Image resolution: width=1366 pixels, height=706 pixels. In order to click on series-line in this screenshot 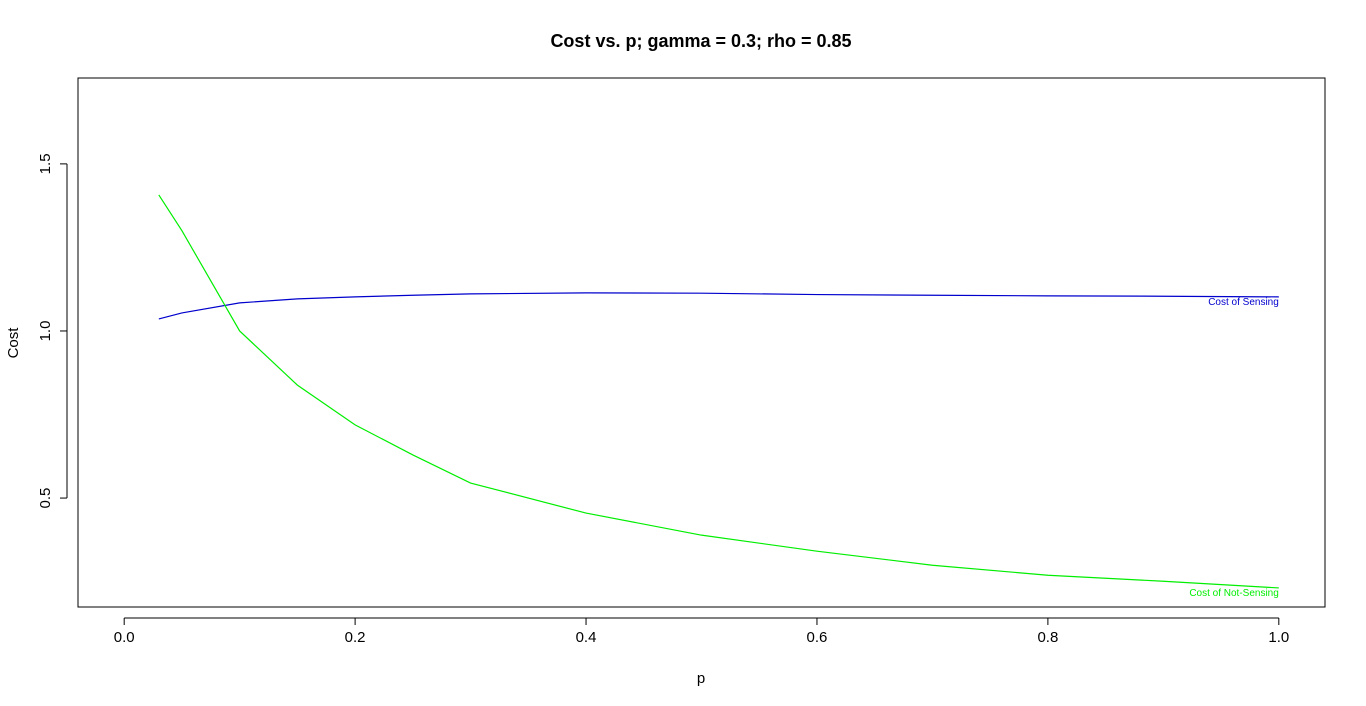, I will do `click(718, 306)`.